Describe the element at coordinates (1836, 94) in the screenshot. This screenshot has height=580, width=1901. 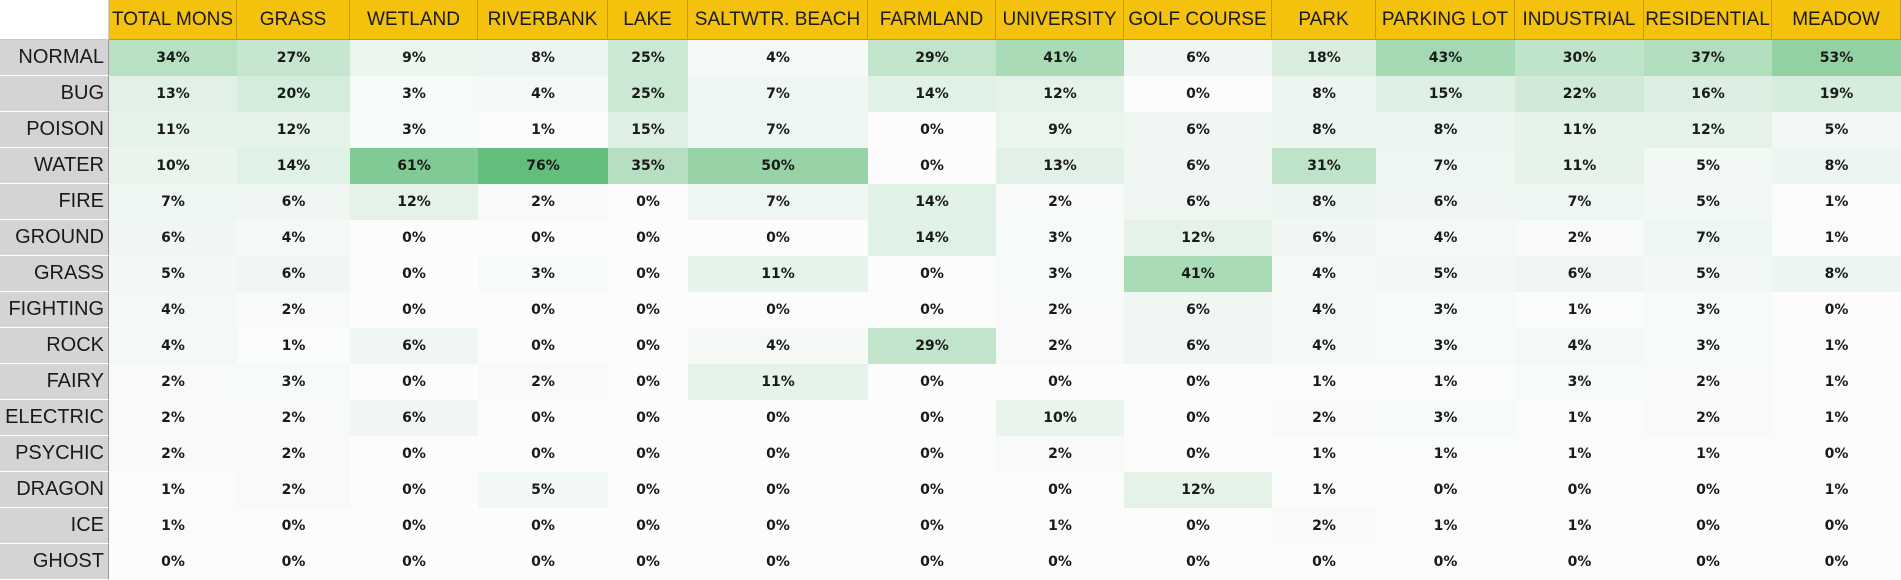
I see `heatmap-cell: 19%` at that location.